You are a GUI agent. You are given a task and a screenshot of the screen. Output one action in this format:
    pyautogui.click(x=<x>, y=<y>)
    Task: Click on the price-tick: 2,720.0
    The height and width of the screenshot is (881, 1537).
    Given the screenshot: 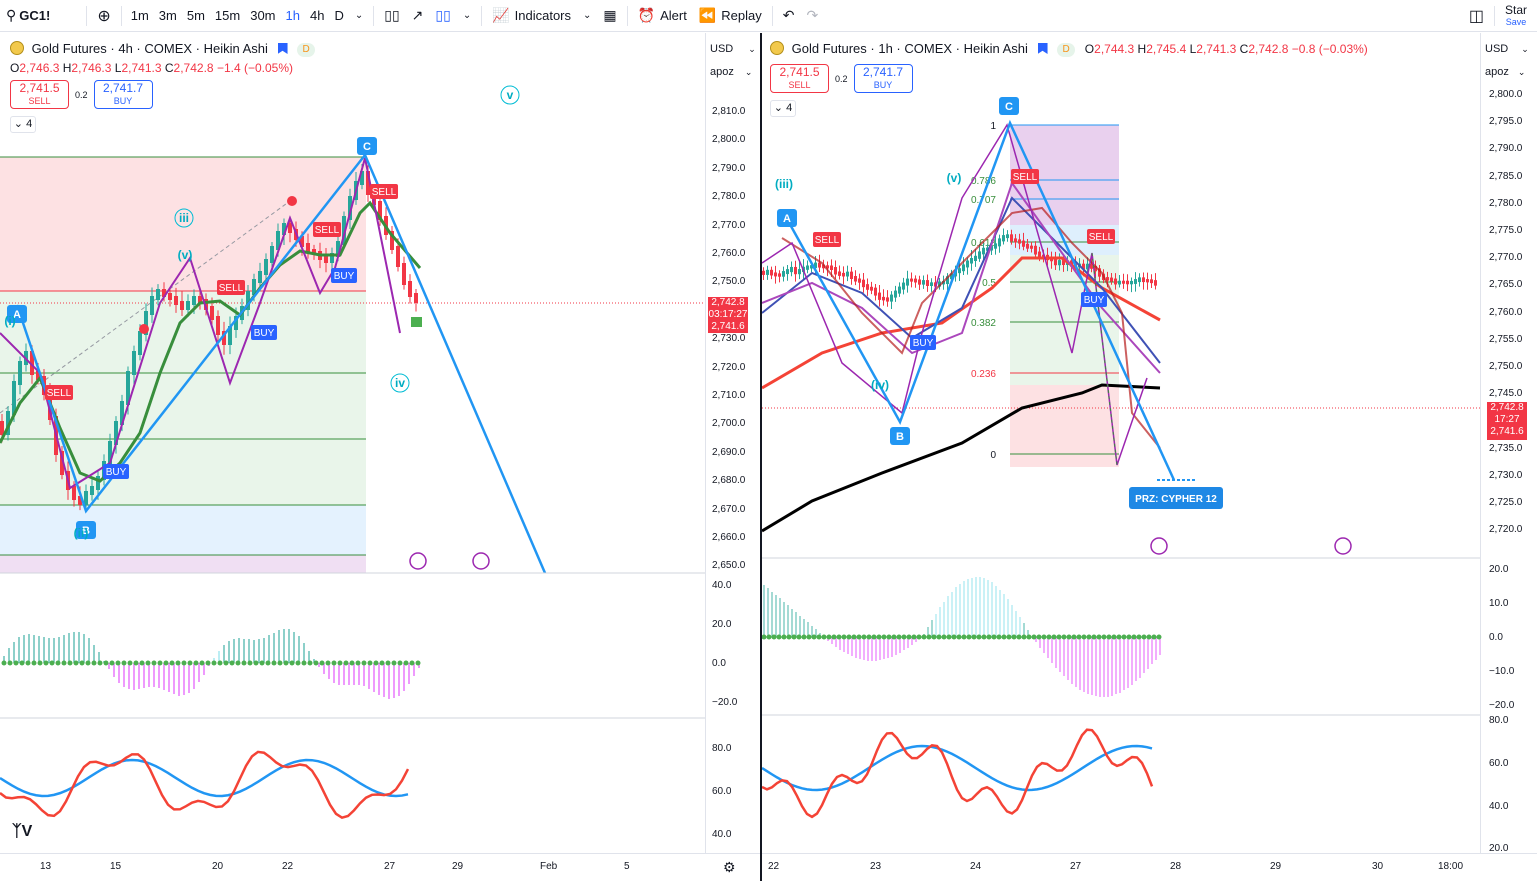 What is the action you would take?
    pyautogui.click(x=729, y=367)
    